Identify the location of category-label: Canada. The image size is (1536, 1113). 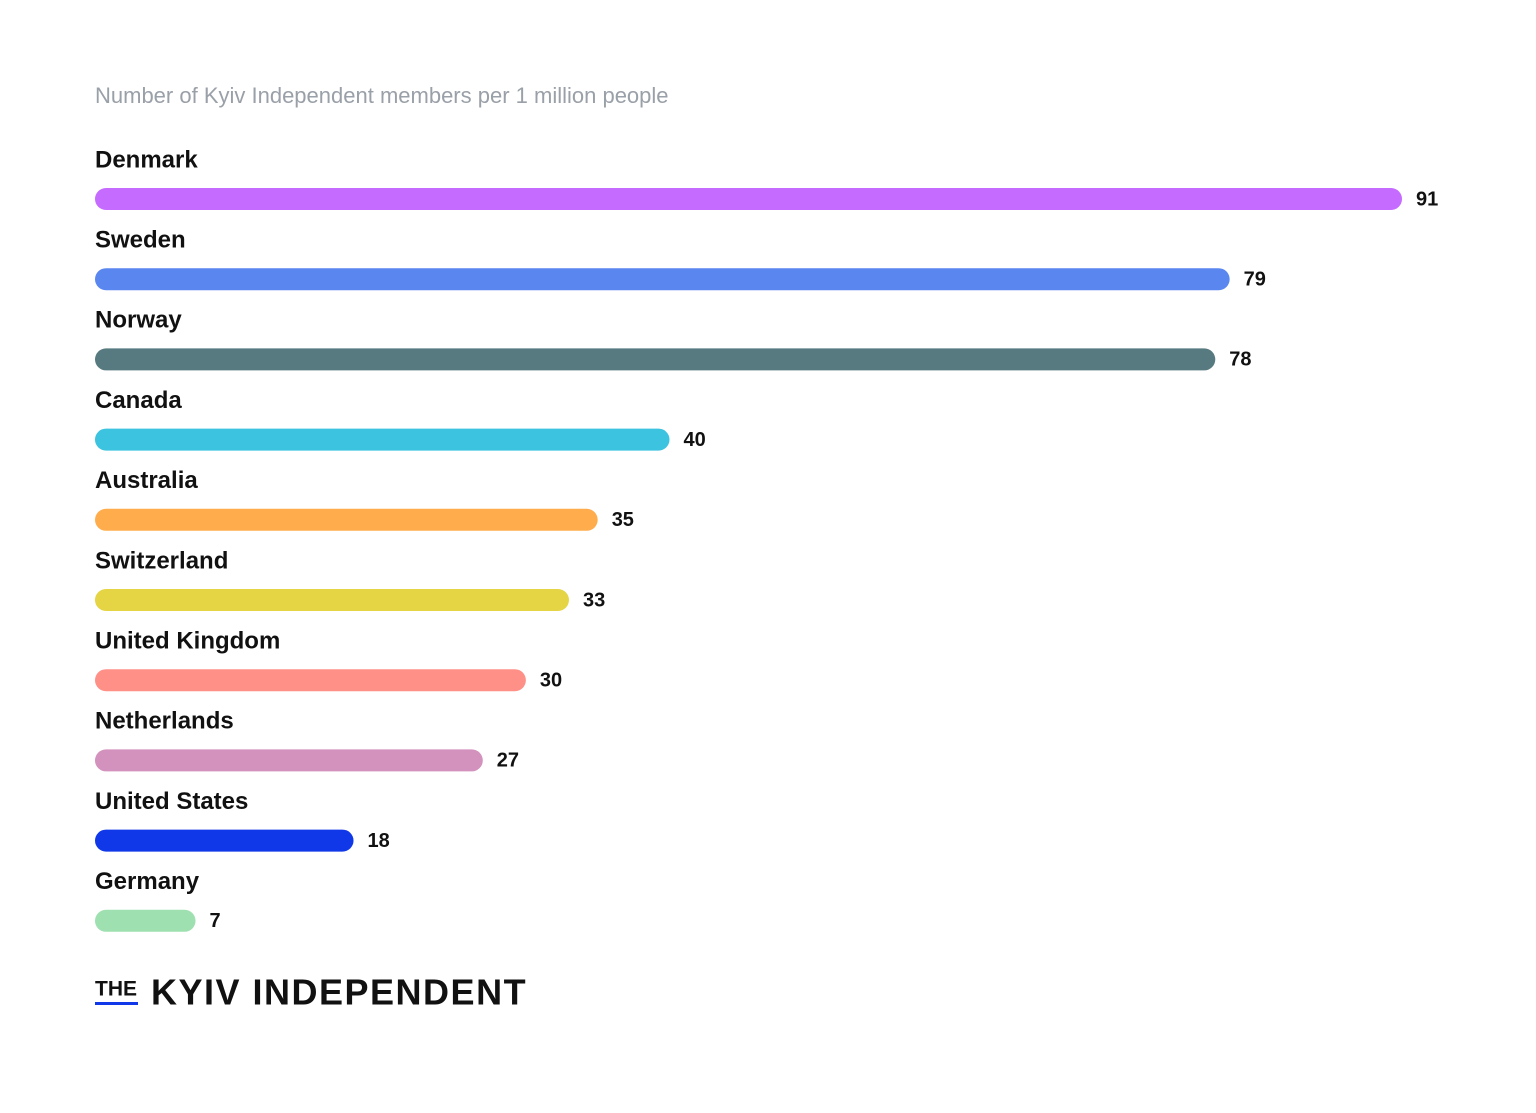
(138, 400).